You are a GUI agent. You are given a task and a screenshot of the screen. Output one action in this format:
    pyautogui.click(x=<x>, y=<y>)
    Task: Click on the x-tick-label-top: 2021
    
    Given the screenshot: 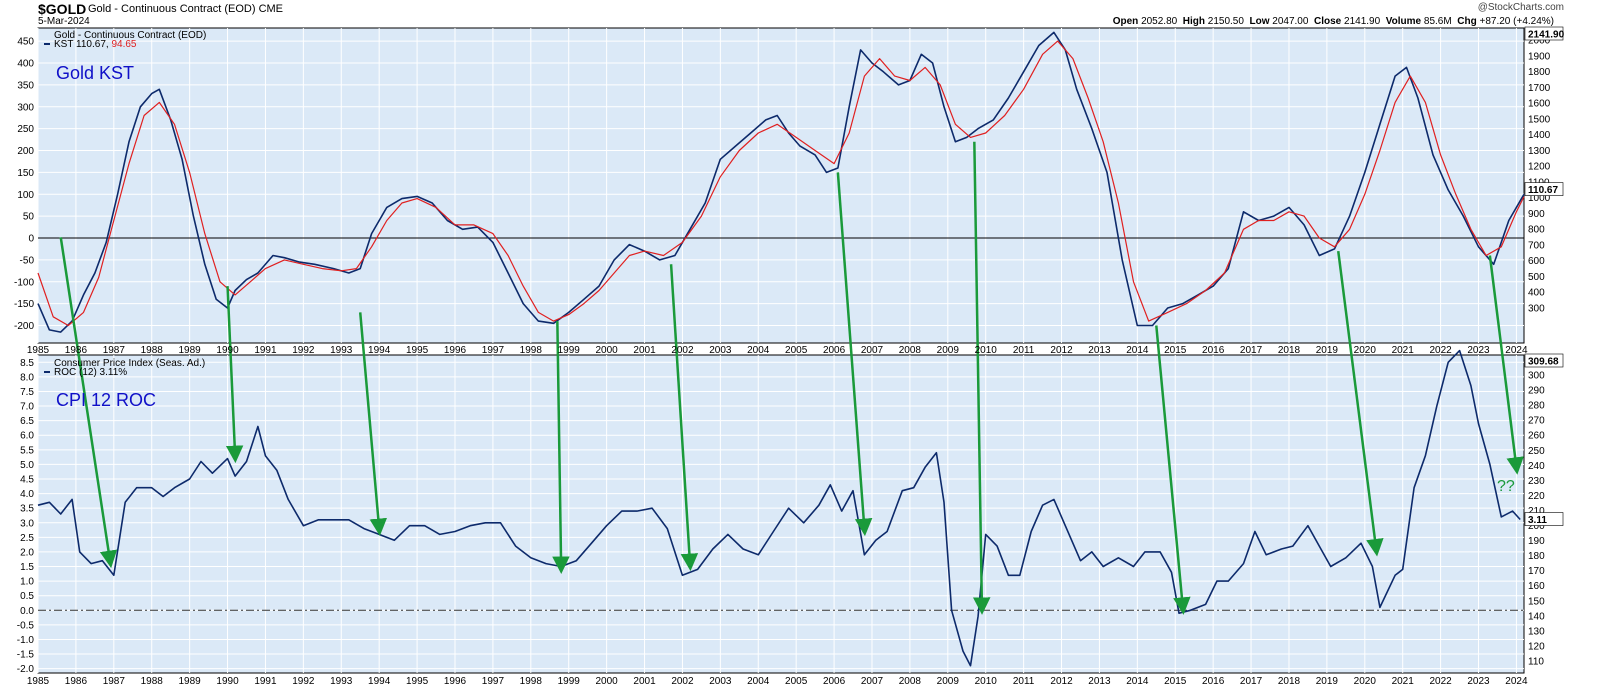 What is the action you would take?
    pyautogui.click(x=1403, y=350)
    